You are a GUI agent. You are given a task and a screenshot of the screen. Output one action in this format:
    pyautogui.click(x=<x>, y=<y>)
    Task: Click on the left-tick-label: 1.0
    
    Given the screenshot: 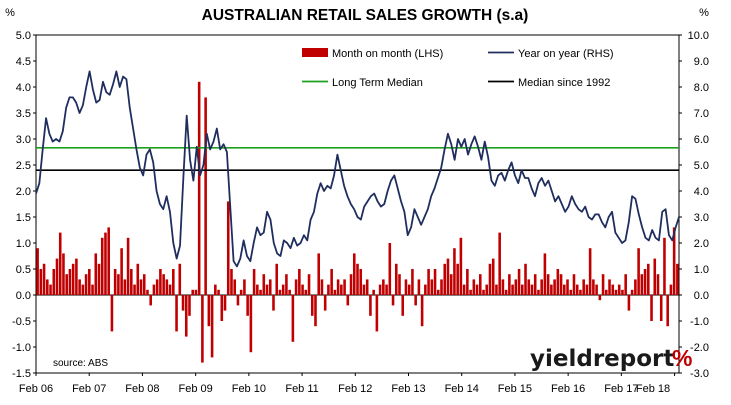 What is the action you would take?
    pyautogui.click(x=23, y=244)
    